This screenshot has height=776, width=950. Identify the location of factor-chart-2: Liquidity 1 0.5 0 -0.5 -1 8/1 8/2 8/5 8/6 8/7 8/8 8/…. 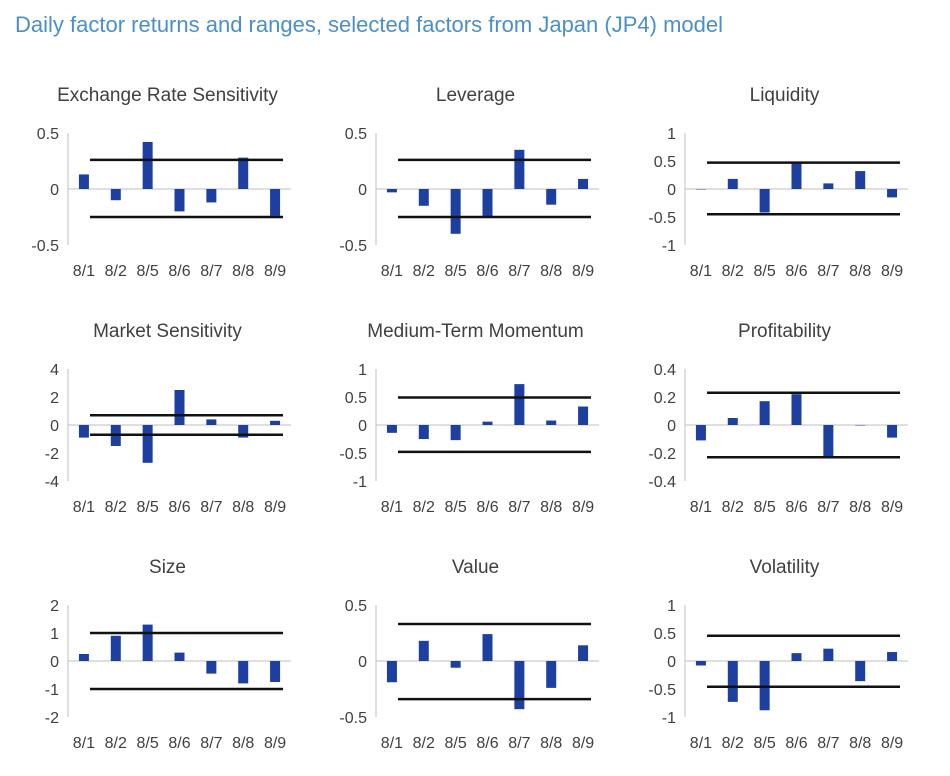
(778, 182).